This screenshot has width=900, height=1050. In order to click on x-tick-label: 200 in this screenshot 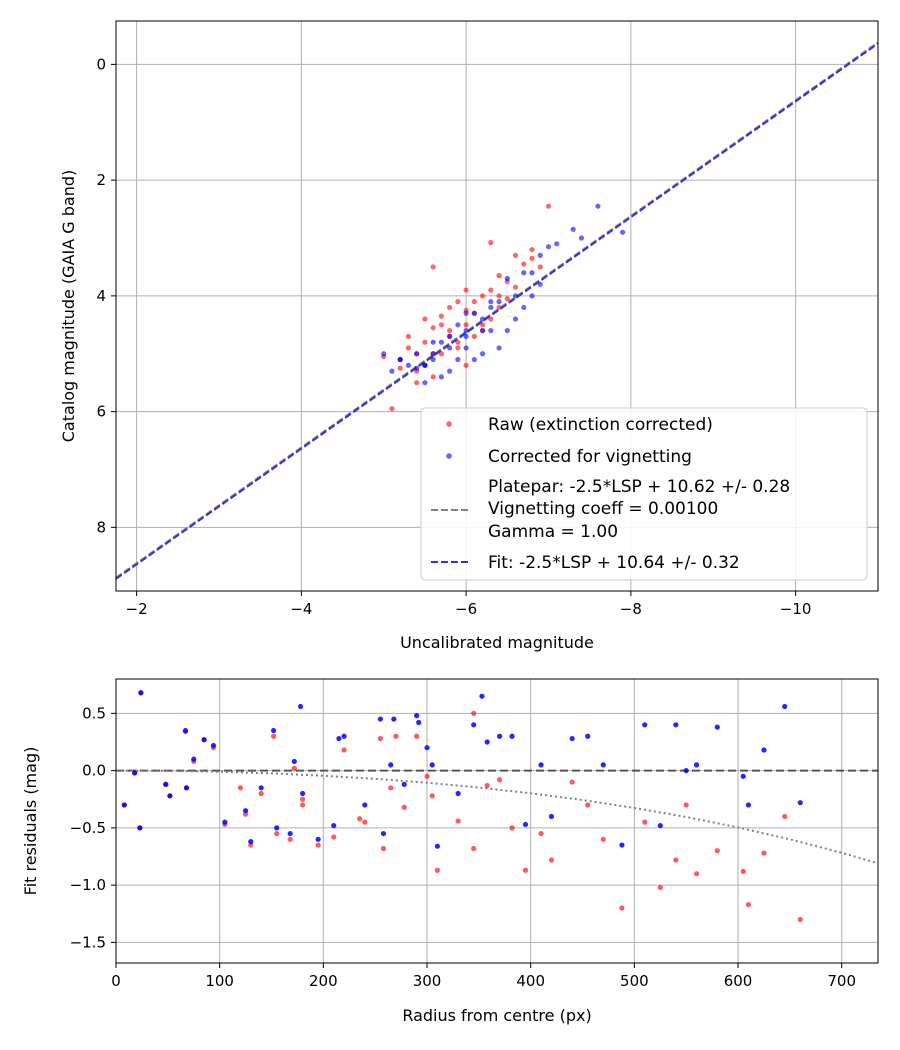, I will do `click(323, 981)`.